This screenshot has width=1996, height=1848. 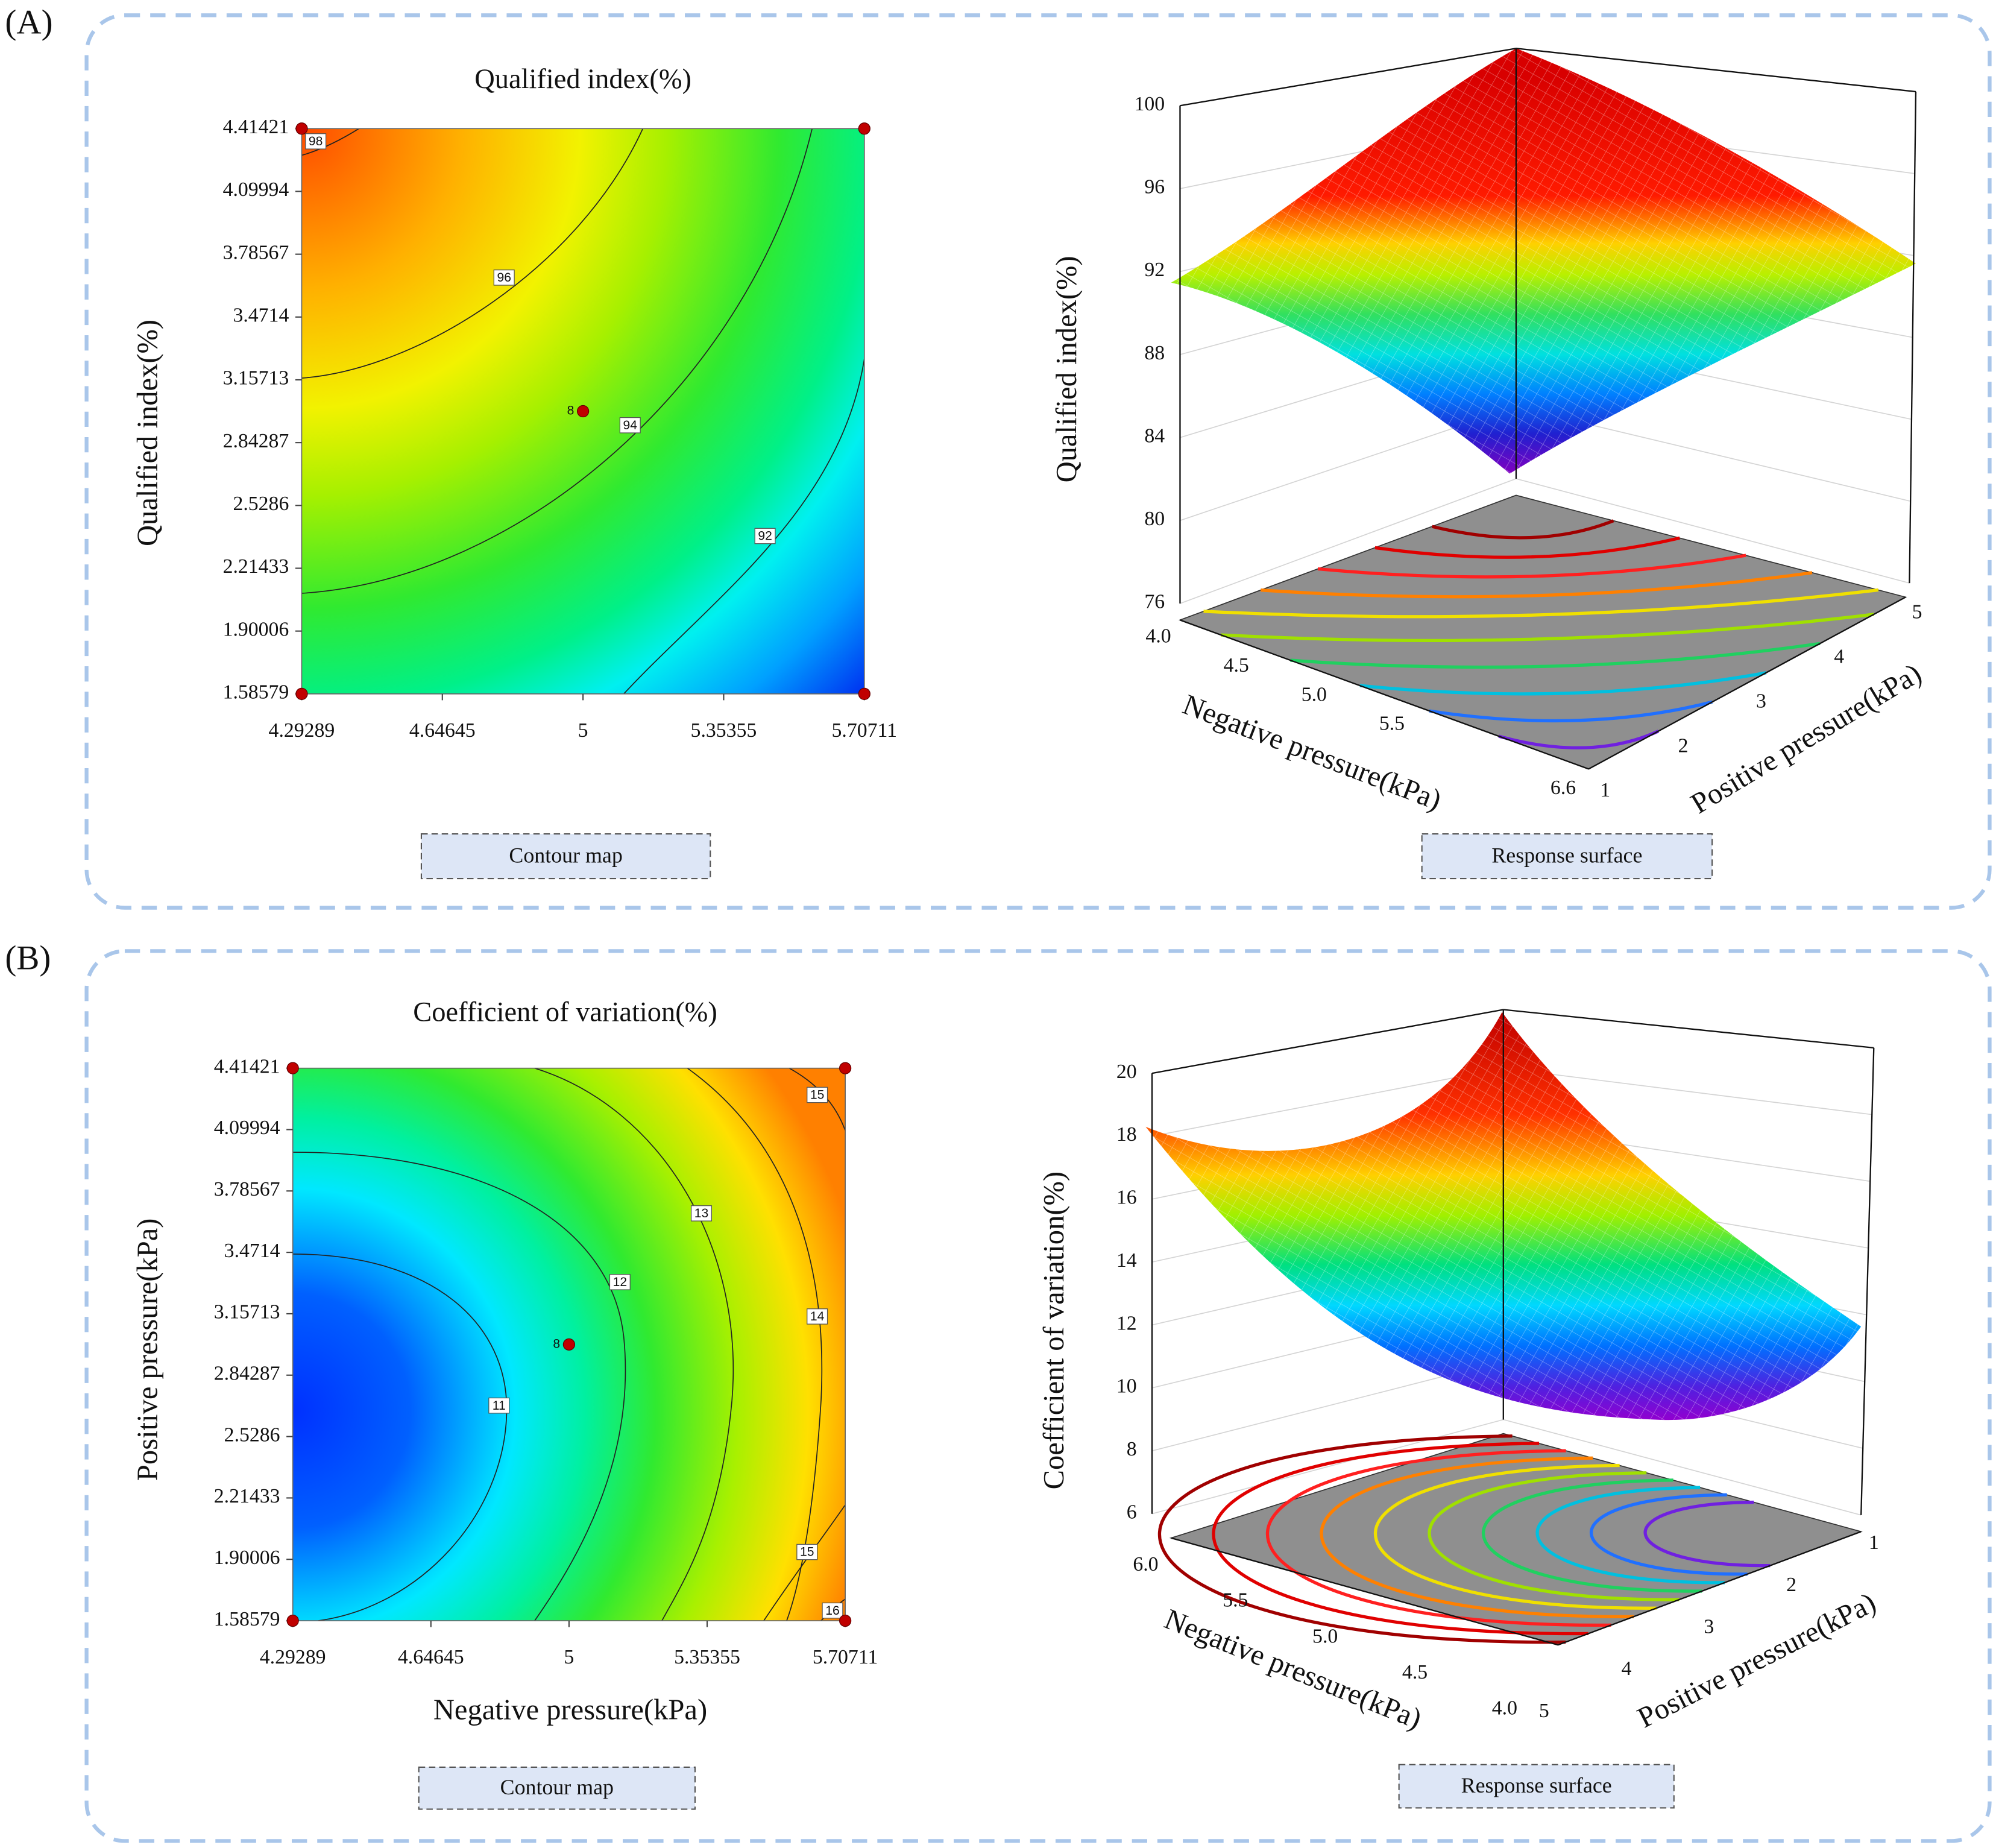 I want to click on z-axis-label: Qualified index(%), so click(x=1066, y=369).